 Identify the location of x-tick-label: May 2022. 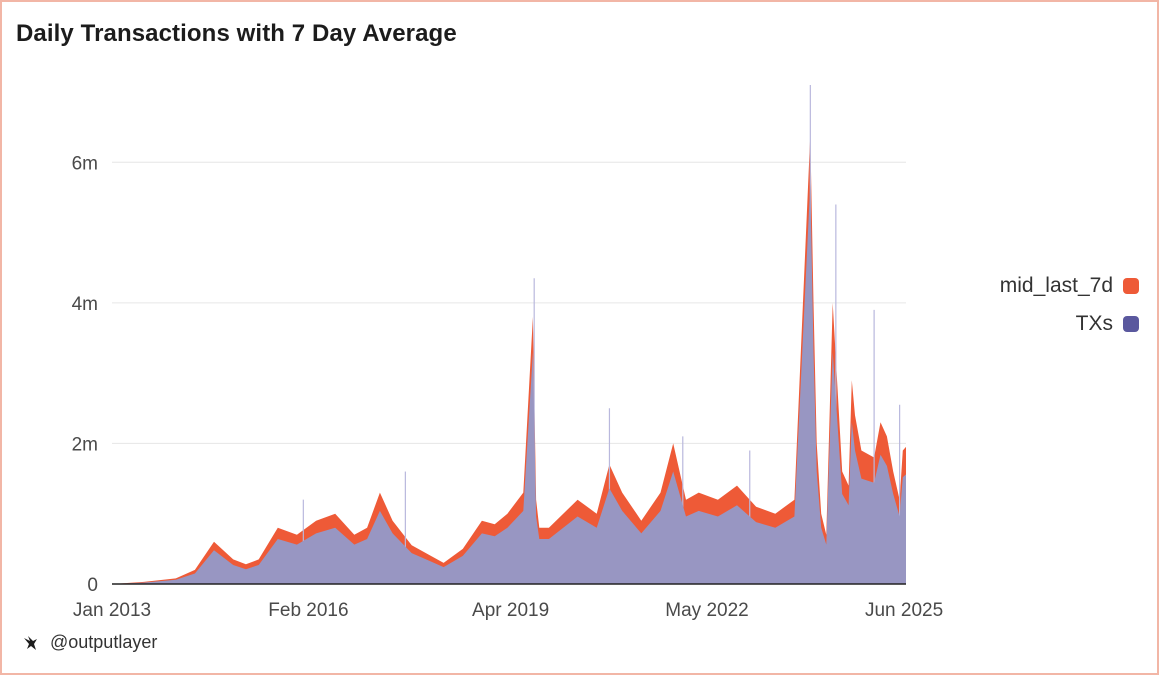
(706, 610).